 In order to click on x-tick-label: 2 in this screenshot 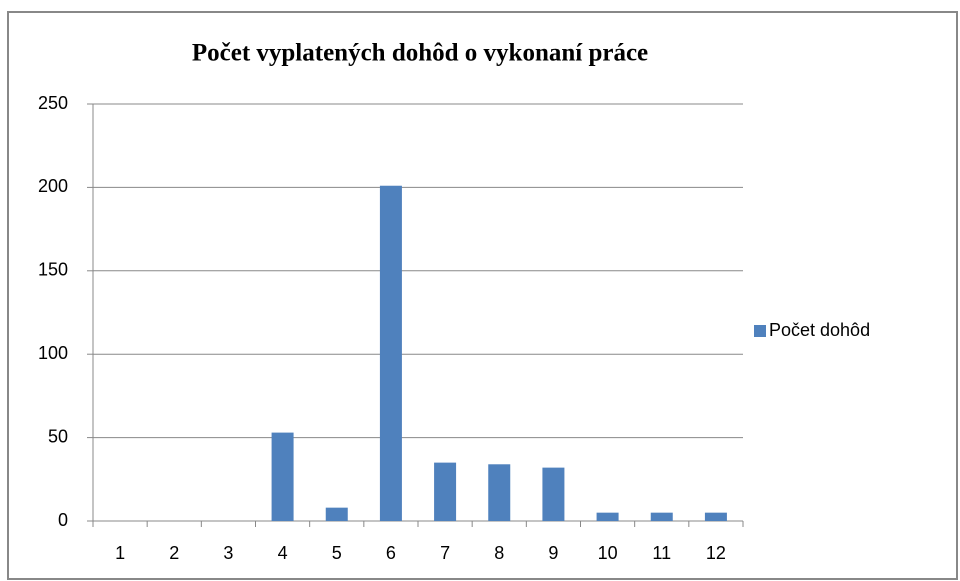, I will do `click(174, 553)`.